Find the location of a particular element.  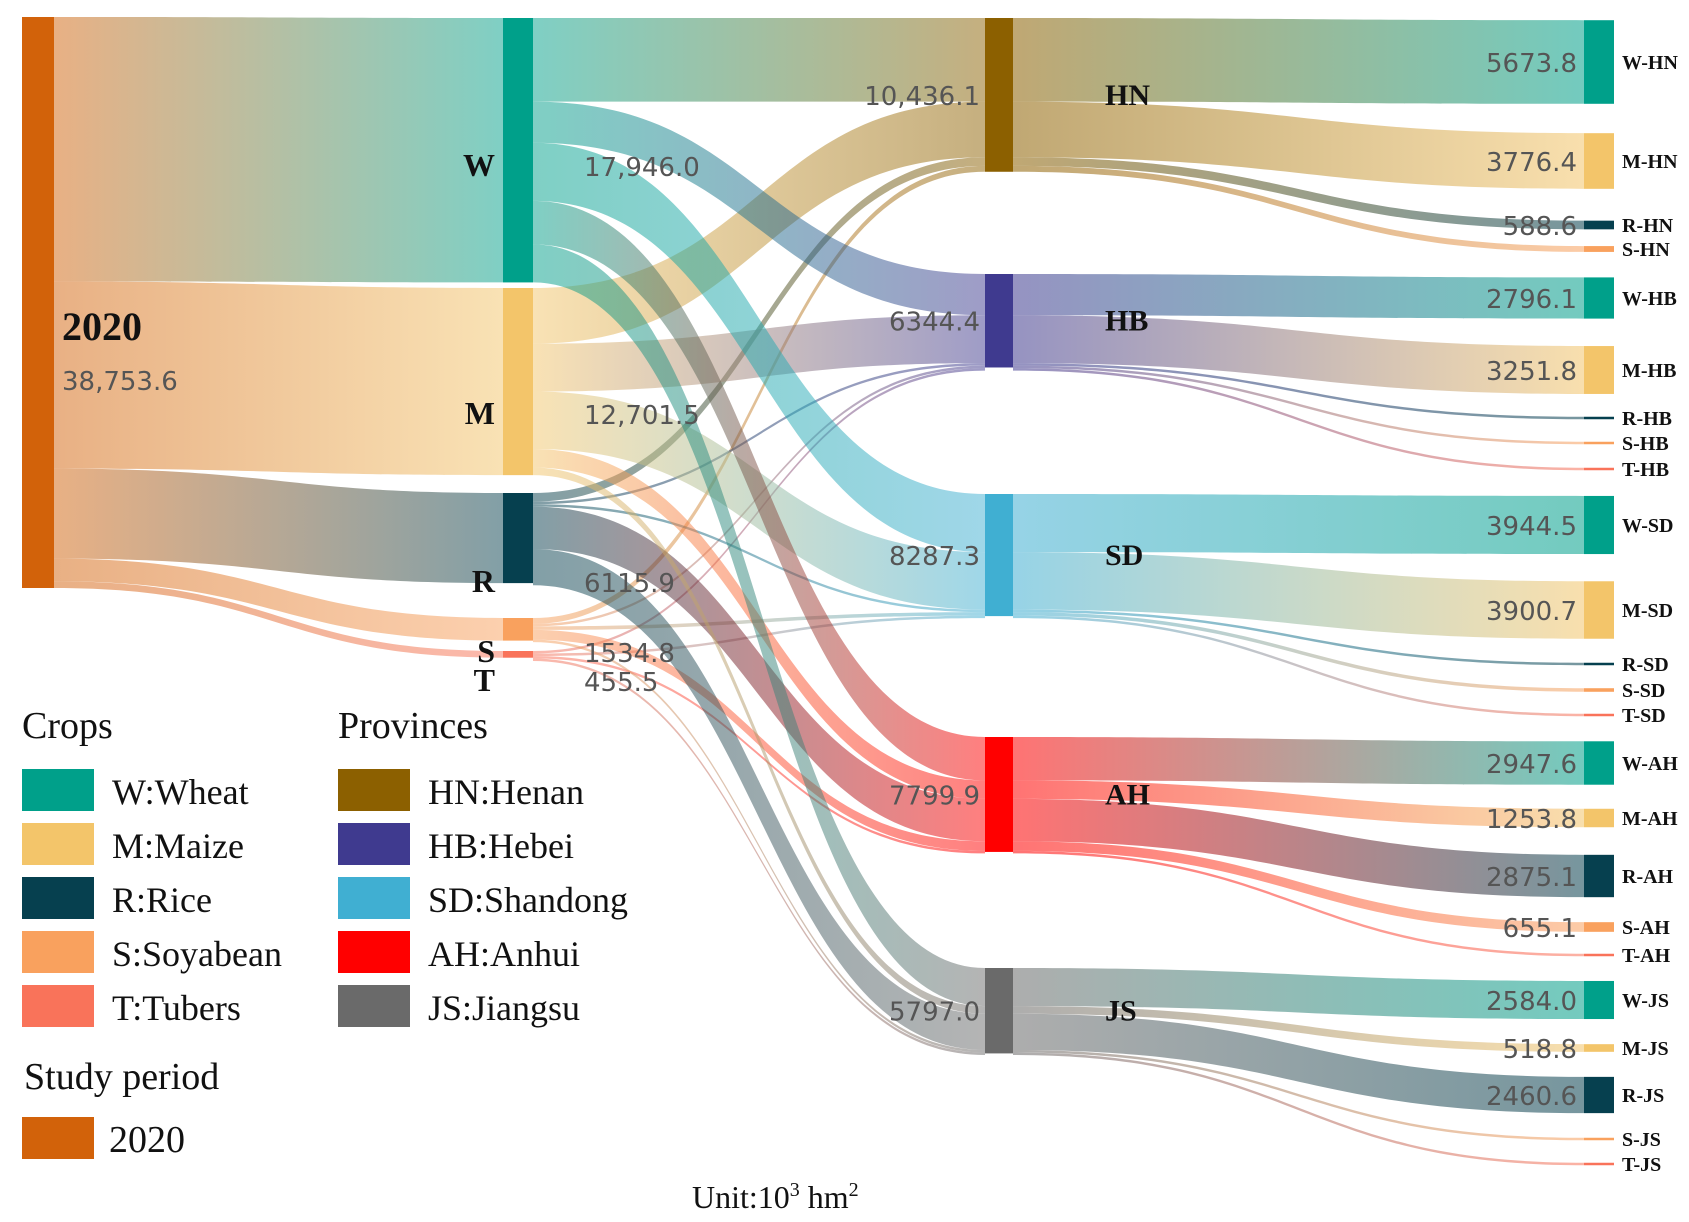

legend-swatch-M is located at coordinates (58, 844).